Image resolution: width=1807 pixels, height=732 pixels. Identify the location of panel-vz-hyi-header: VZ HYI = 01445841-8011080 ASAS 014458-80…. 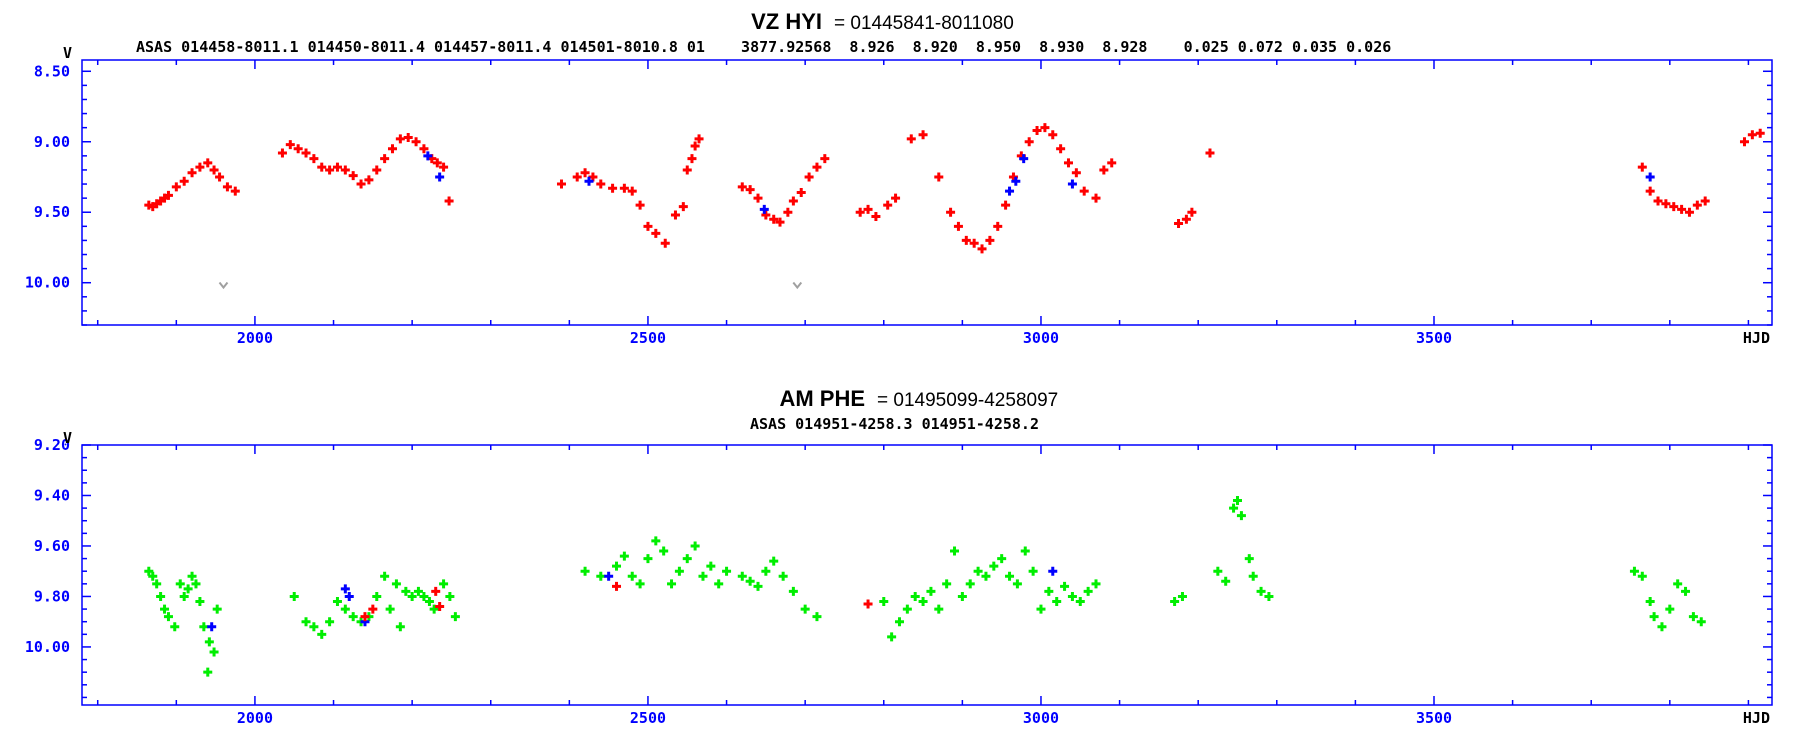
(763, 32).